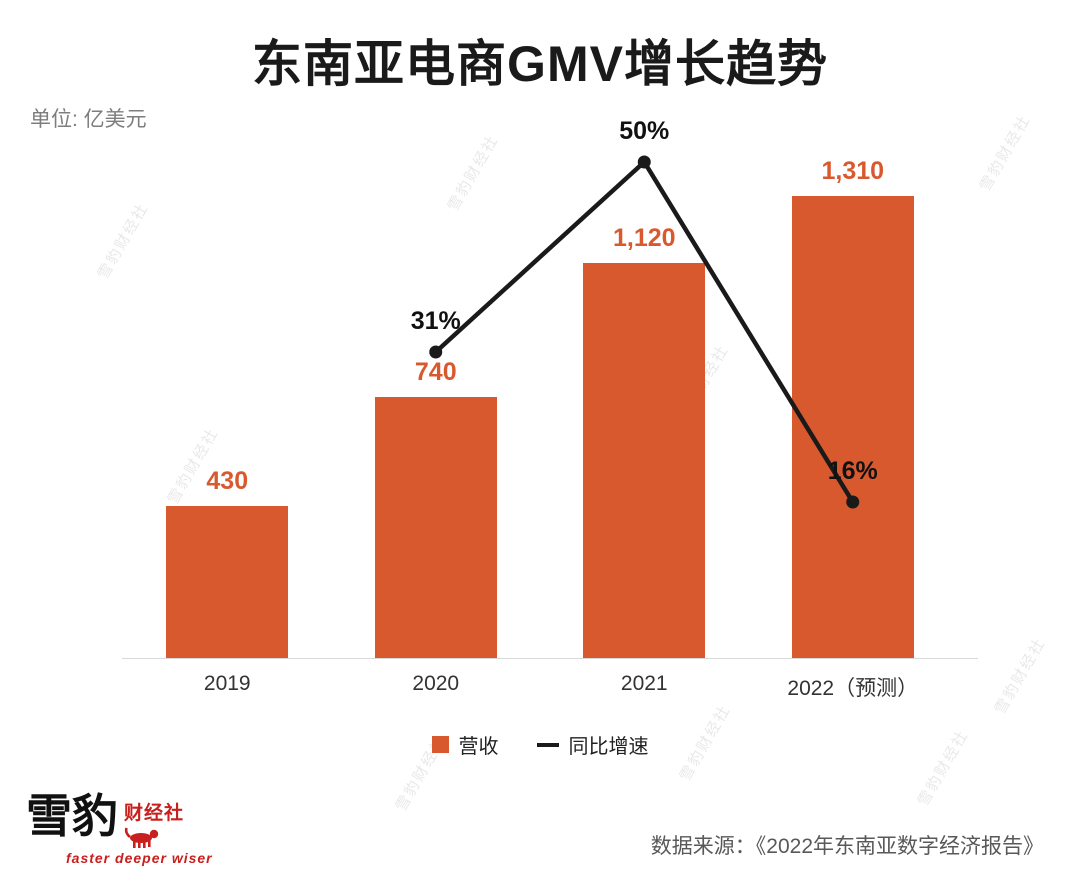  Describe the element at coordinates (644, 683) in the screenshot. I see `x-axis-label: 2021` at that location.